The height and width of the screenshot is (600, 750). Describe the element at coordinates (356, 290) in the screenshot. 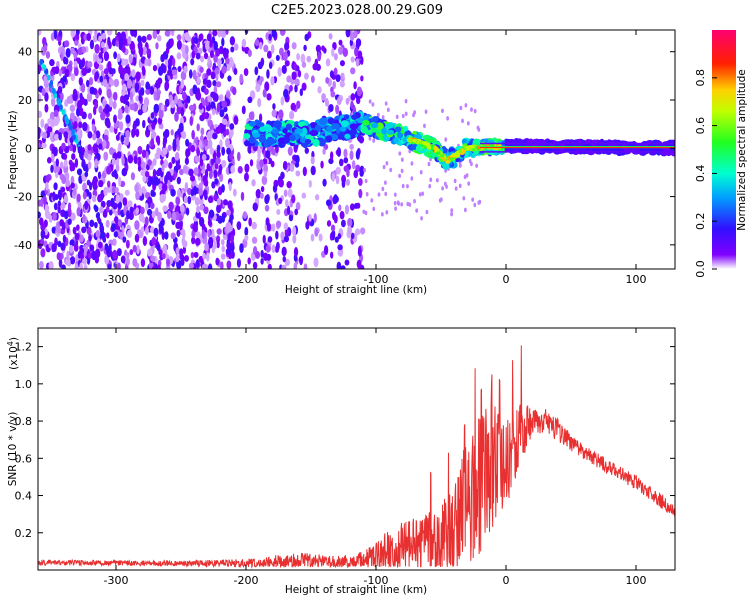

I see `spectrogram-x-axis-label: Height of straight line (km)` at that location.